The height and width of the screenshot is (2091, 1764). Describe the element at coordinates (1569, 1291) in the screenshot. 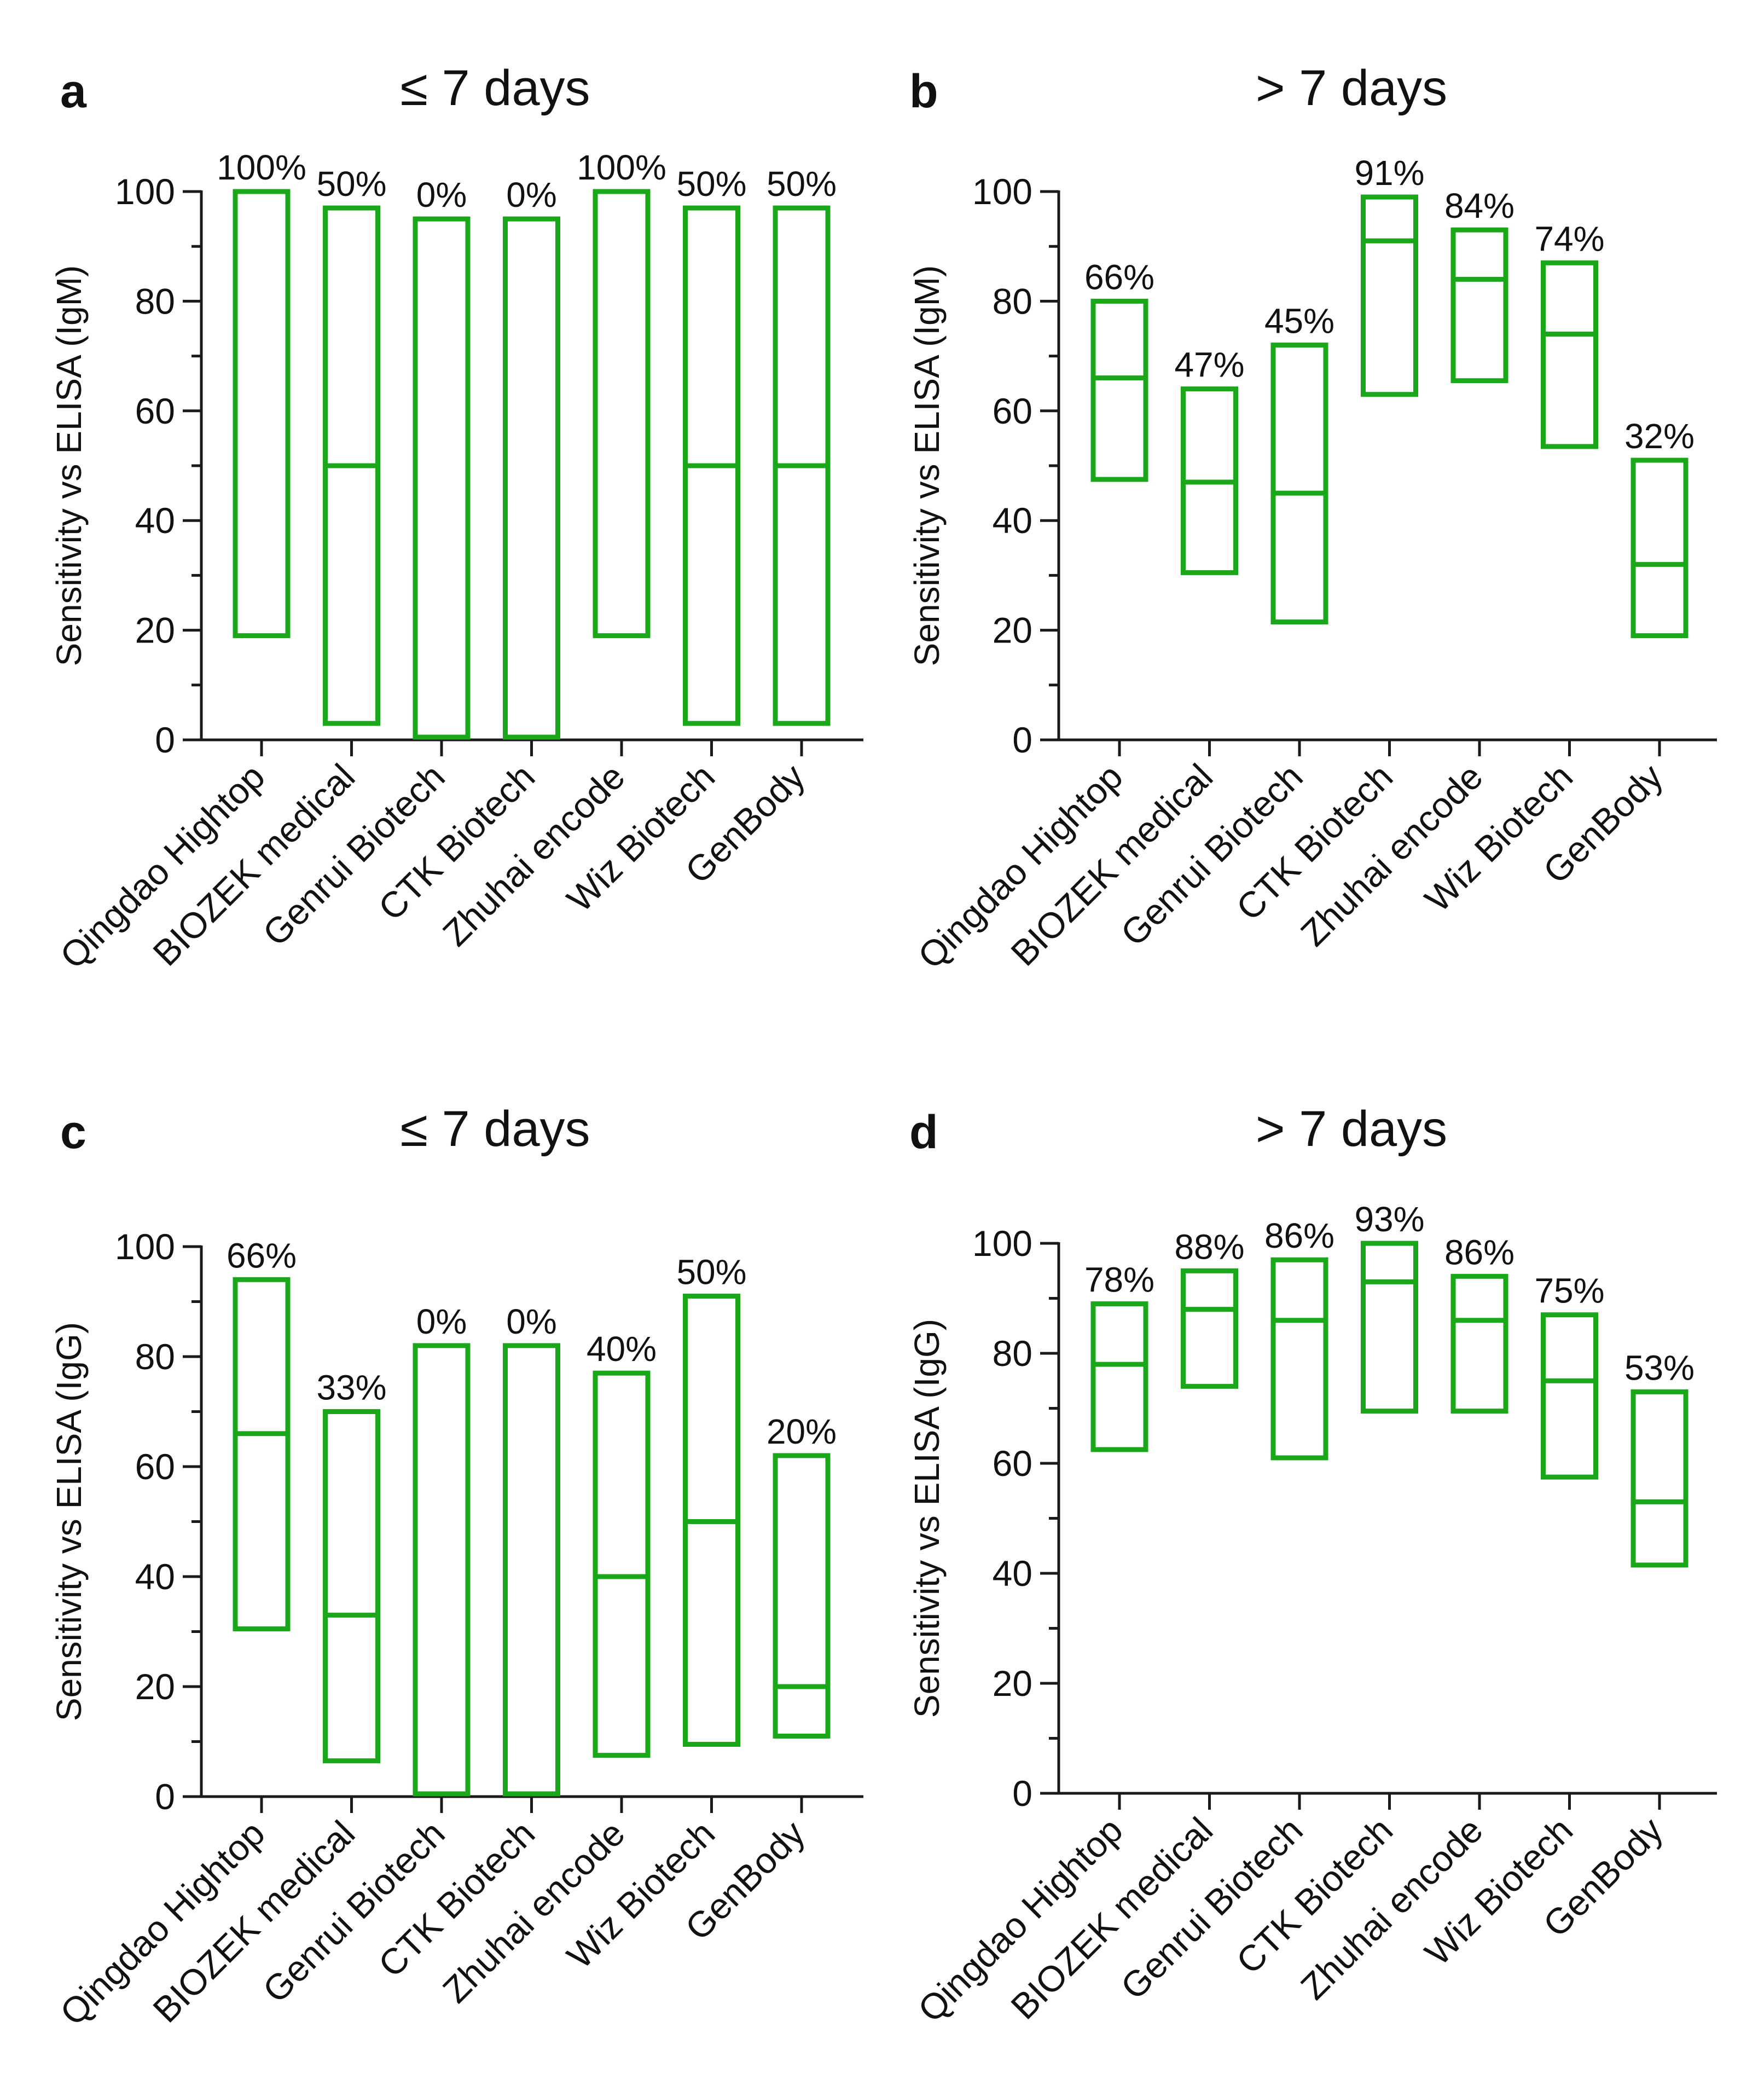

I see `data-label: 75%` at that location.